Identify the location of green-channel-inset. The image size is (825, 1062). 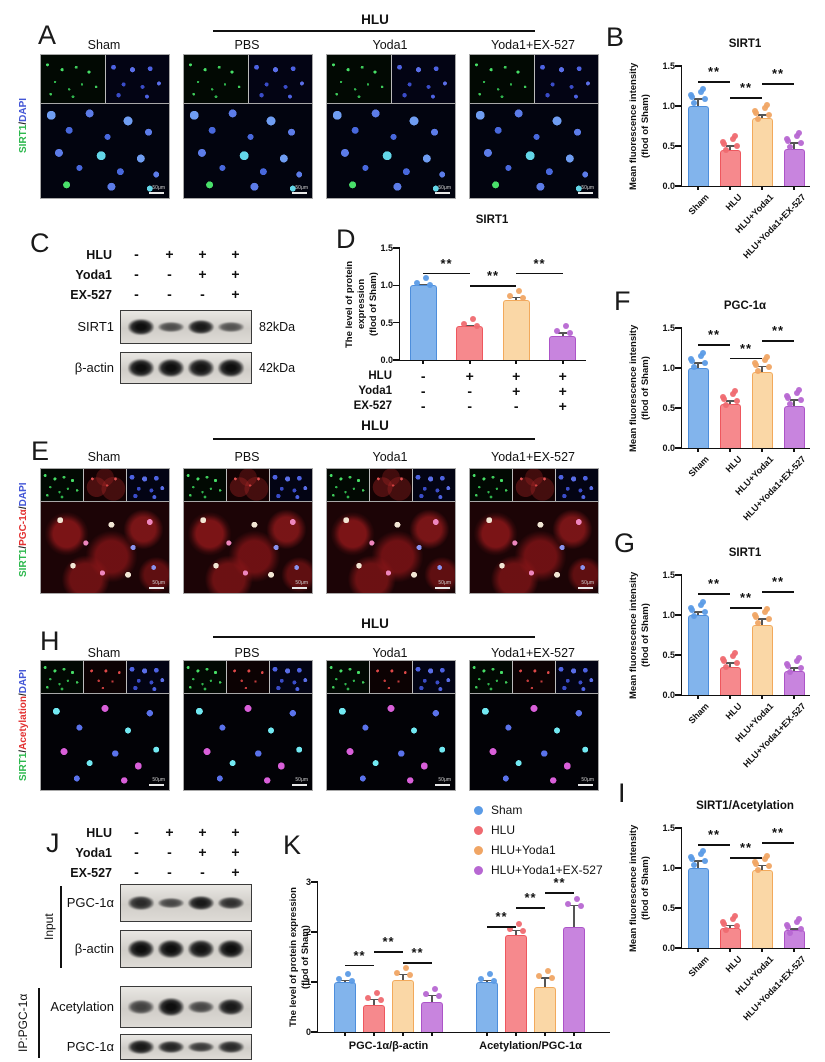
(205, 677).